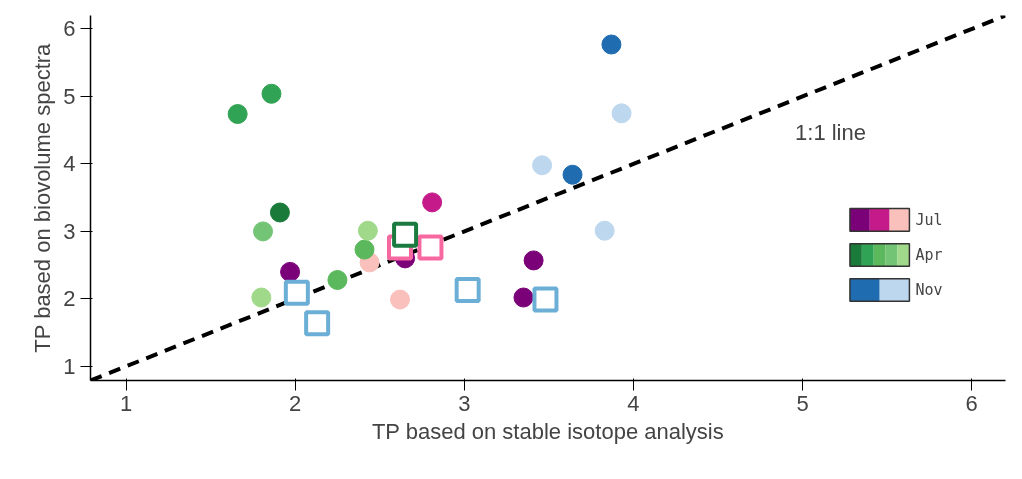 This screenshot has width=1022, height=479. Describe the element at coordinates (295, 403) in the screenshot. I see `x-tick-label: 2` at that location.